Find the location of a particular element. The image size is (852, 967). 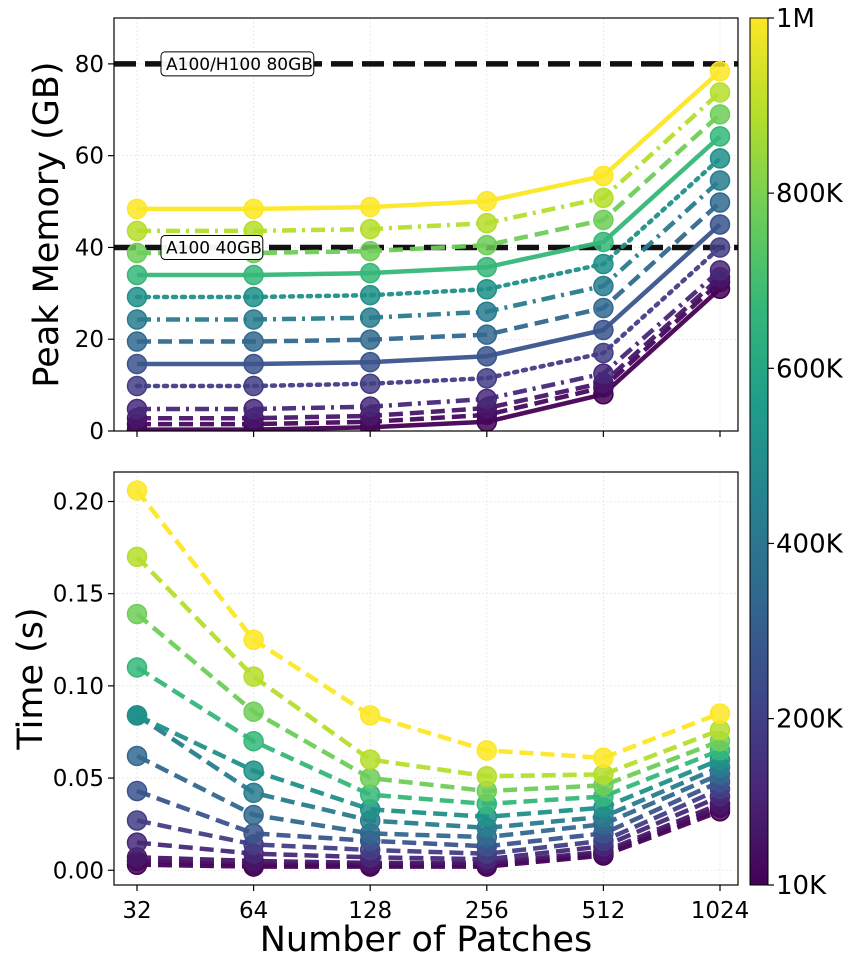

reference-label-box is located at coordinates (212, 247).